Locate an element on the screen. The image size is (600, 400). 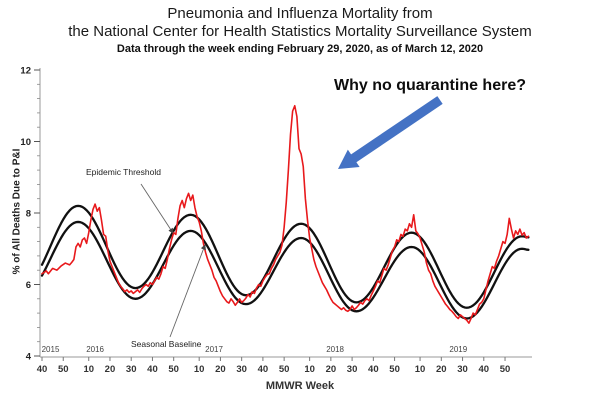
y-tick-label: 6 is located at coordinates (28, 285).